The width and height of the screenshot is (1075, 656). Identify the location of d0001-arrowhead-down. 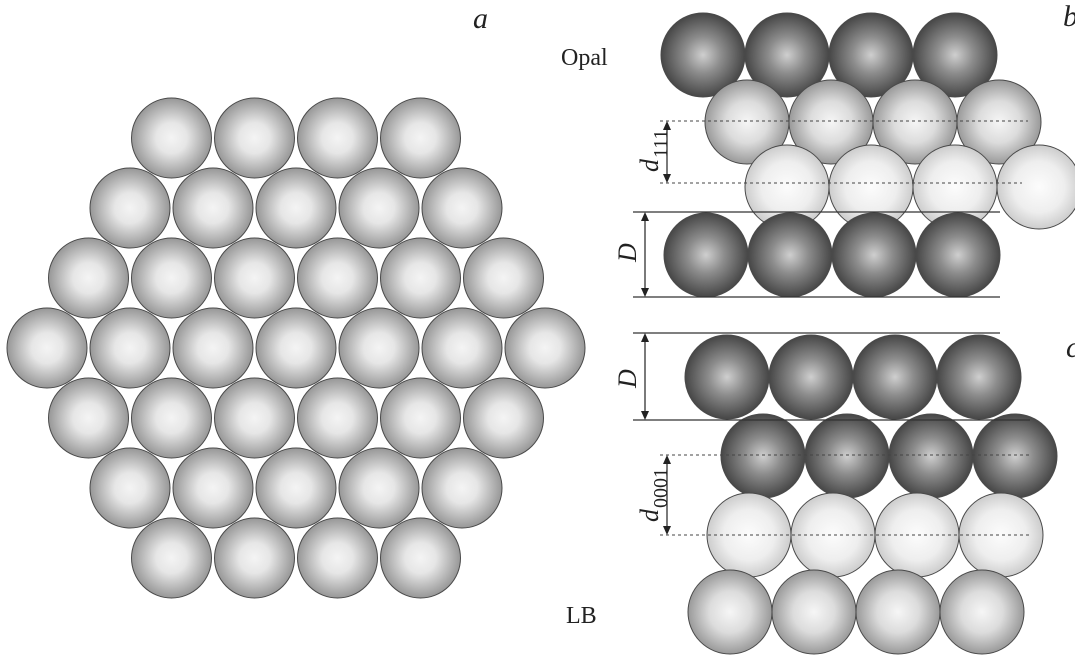
(667, 530).